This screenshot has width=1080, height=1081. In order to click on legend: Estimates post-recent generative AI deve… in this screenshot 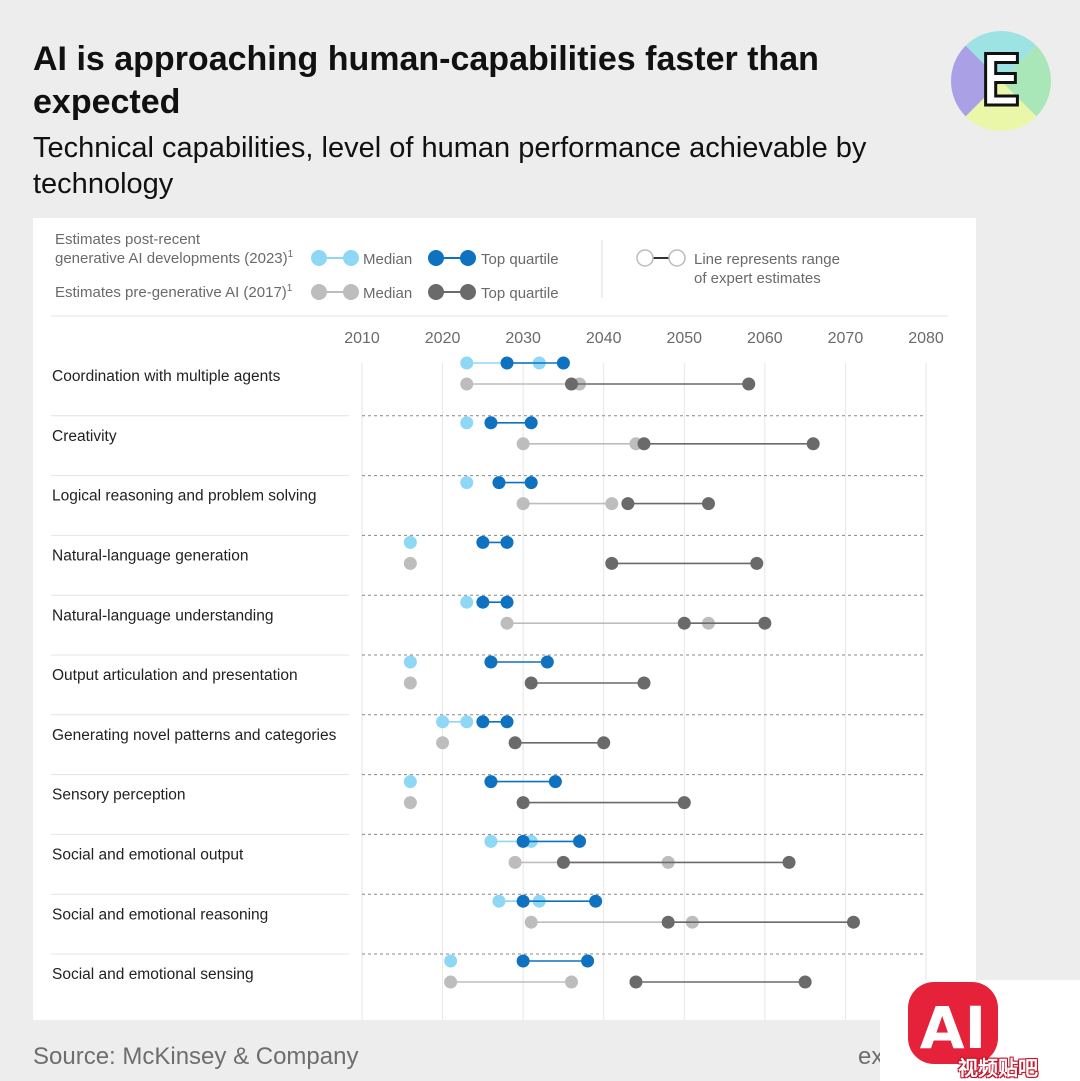, I will do `click(499, 274)`.